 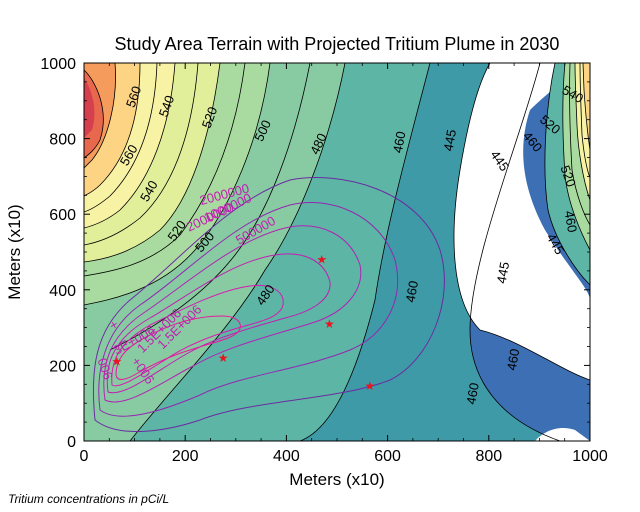 I want to click on y-tick-label: 1000, so click(x=58, y=64).